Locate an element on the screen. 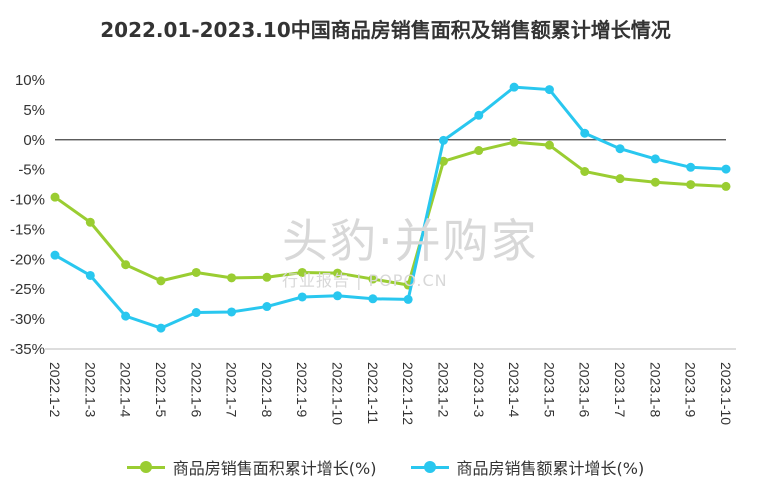  x-tick-label: 2022.1-5 is located at coordinates (161, 389).